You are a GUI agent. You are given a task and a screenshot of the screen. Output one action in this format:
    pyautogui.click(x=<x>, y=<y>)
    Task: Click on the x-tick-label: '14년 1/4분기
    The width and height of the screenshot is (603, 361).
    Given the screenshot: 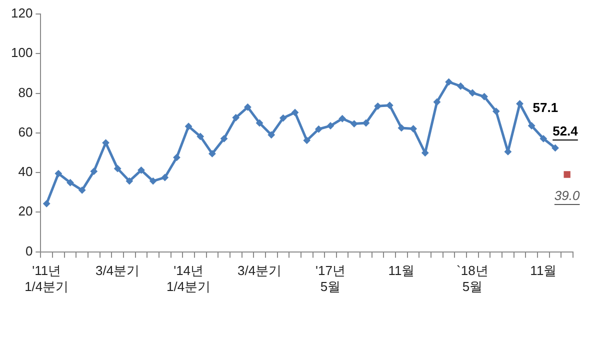 What is the action you would take?
    pyautogui.click(x=188, y=278)
    